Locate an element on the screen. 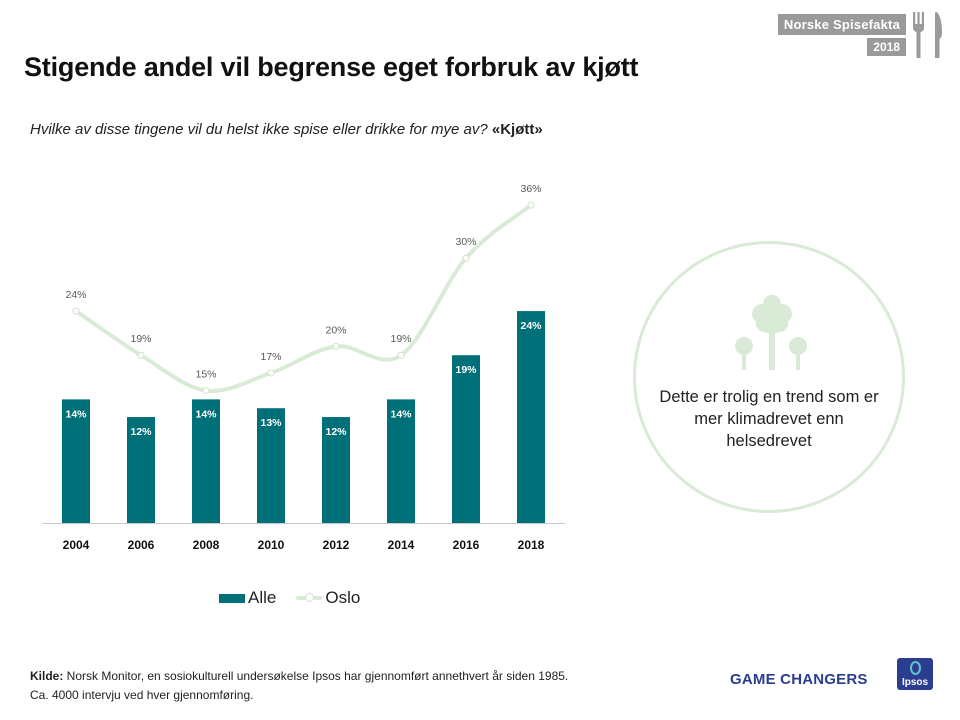  x-tick-label-2006: 2006 is located at coordinates (141, 545).